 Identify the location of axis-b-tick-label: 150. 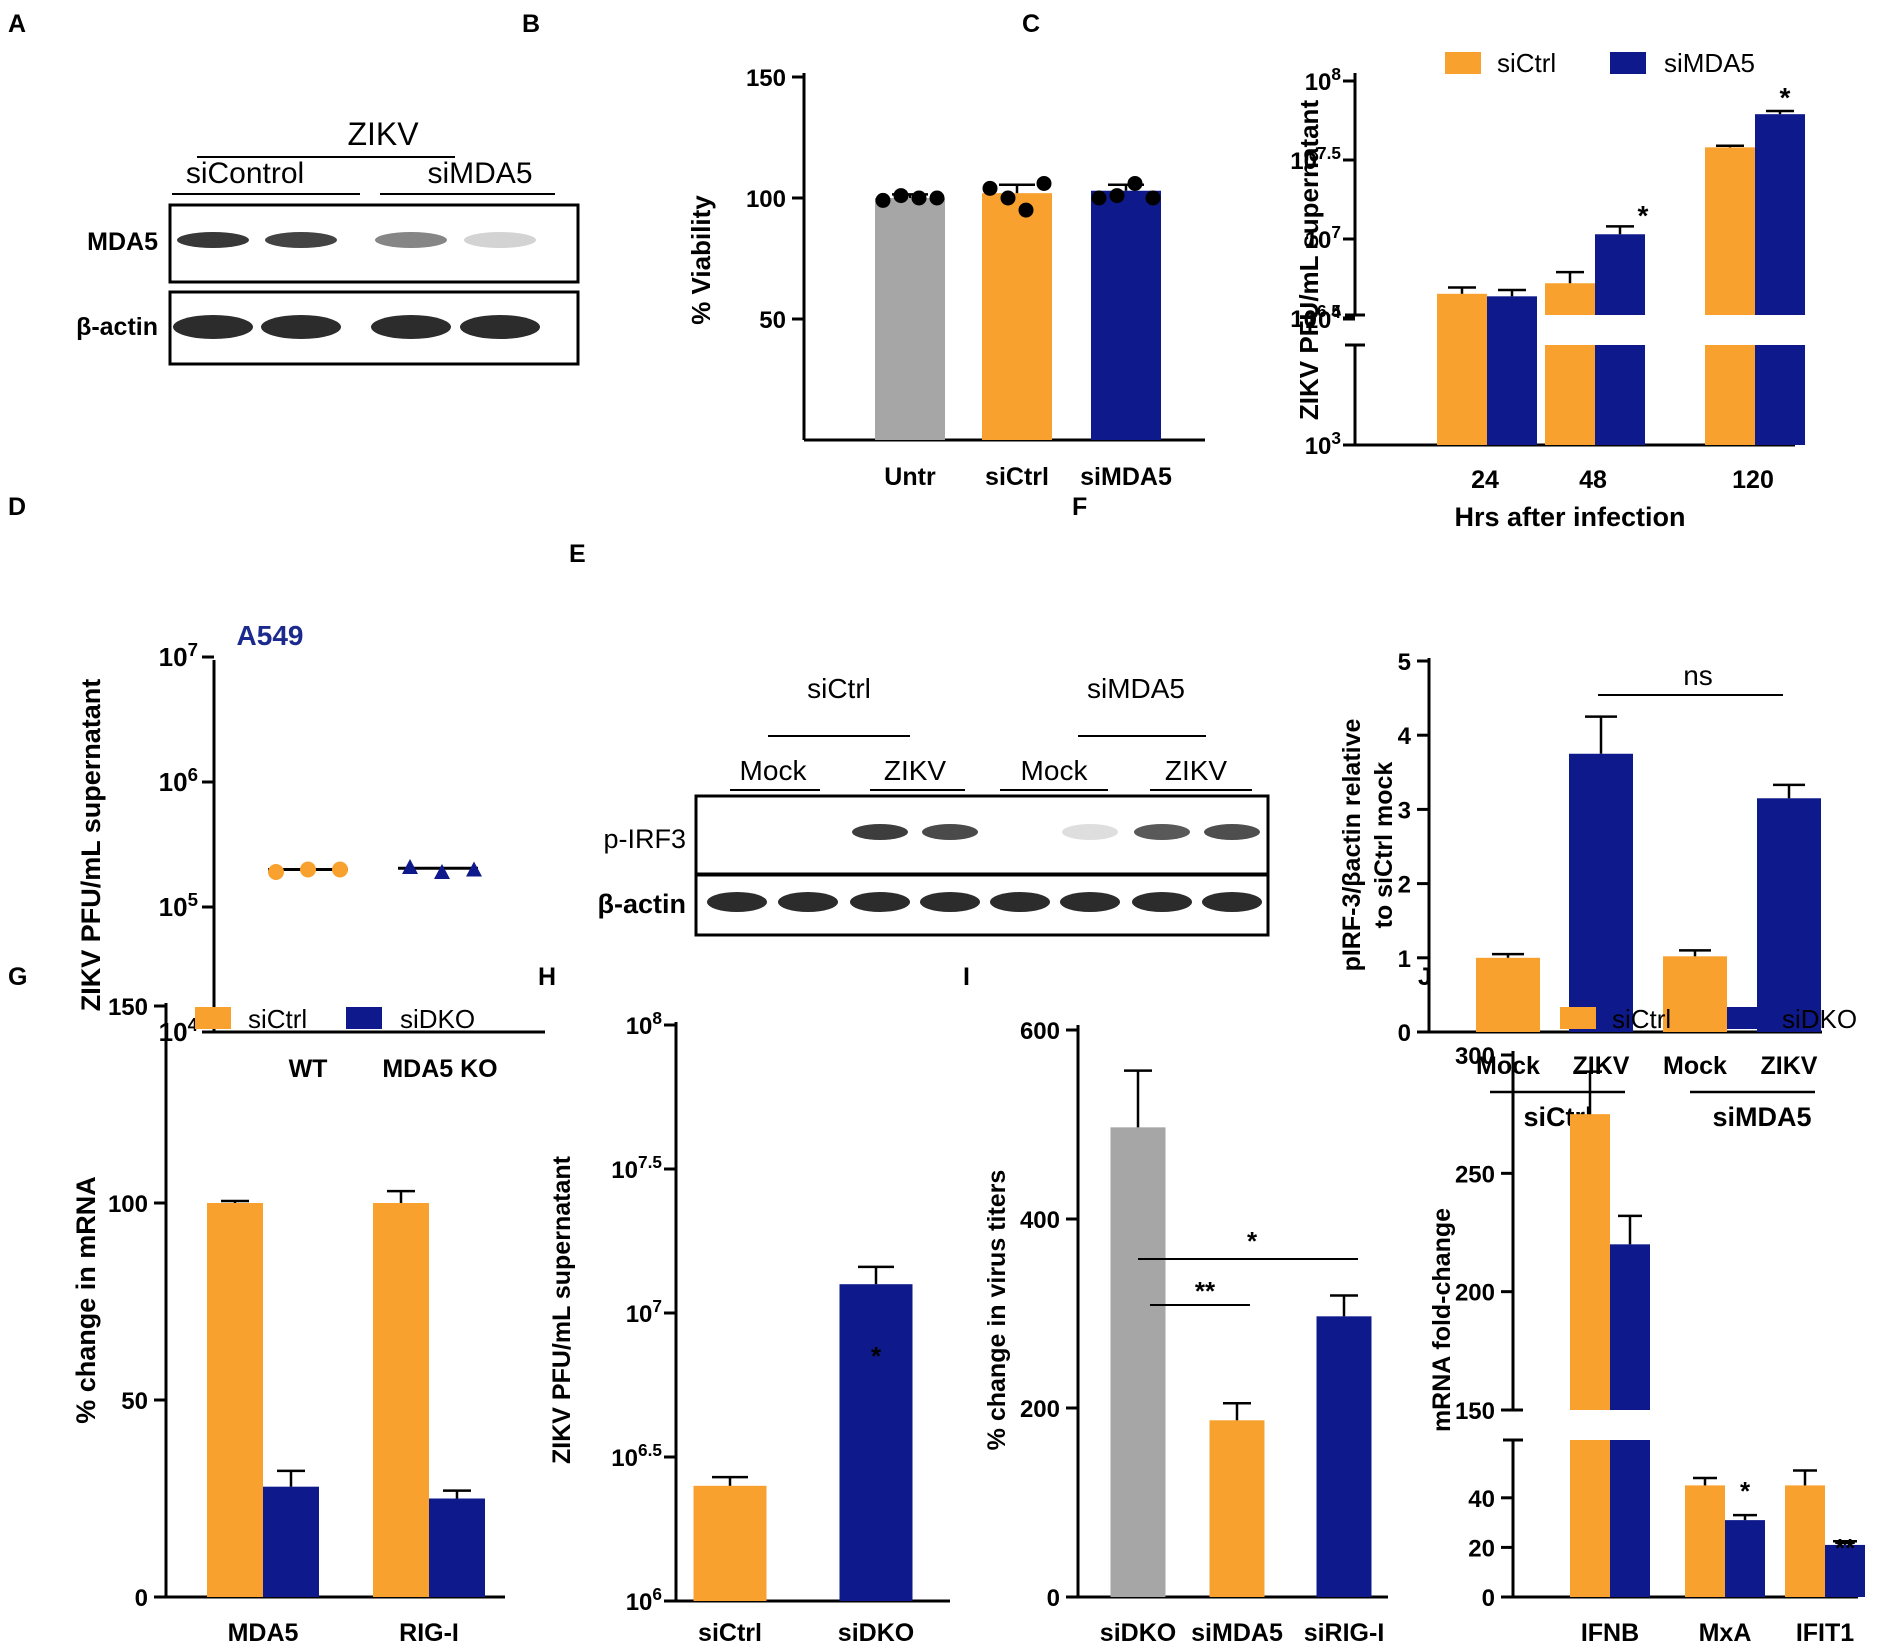
(766, 78).